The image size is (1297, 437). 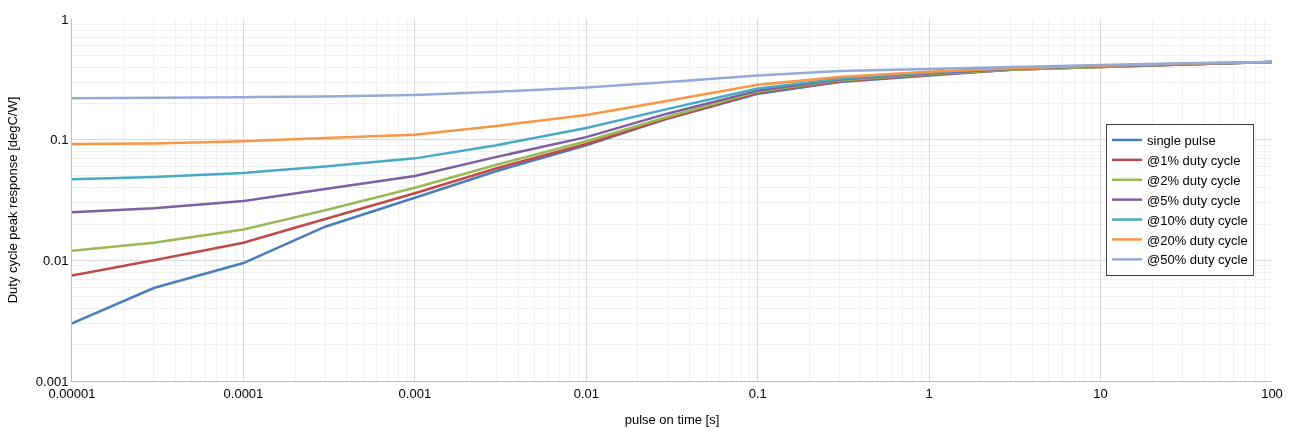 I want to click on legend-label: @20% duty cycle, so click(x=1197, y=240).